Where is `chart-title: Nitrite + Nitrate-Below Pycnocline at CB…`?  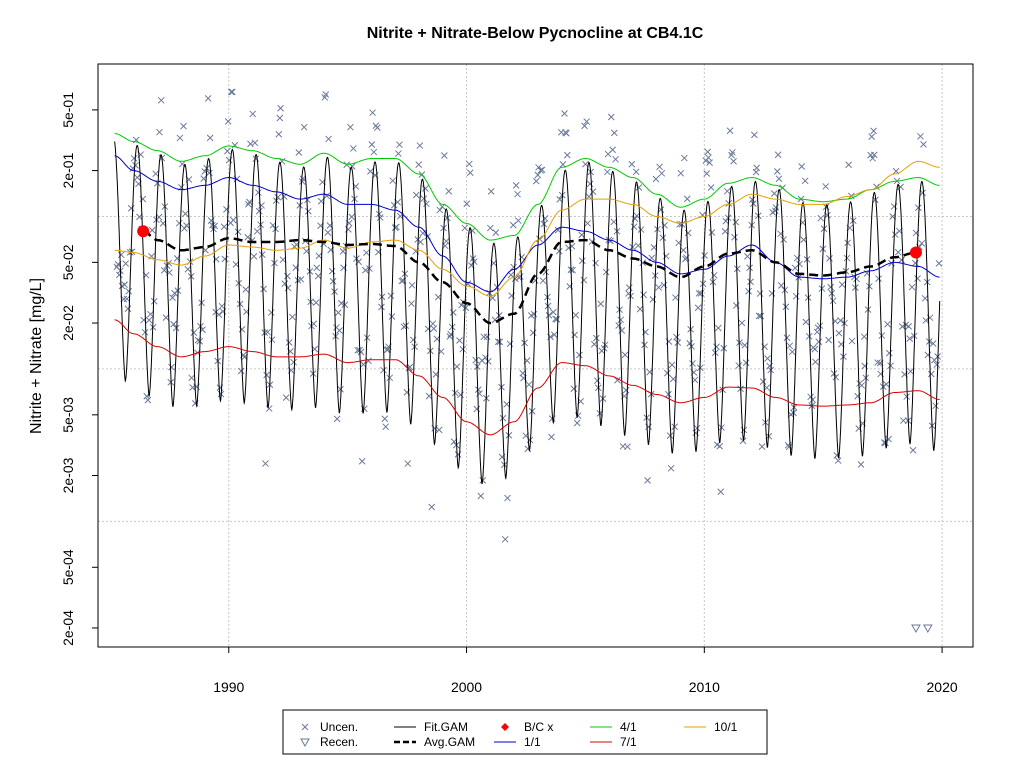 chart-title: Nitrite + Nitrate-Below Pycnocline at CB… is located at coordinates (535, 33).